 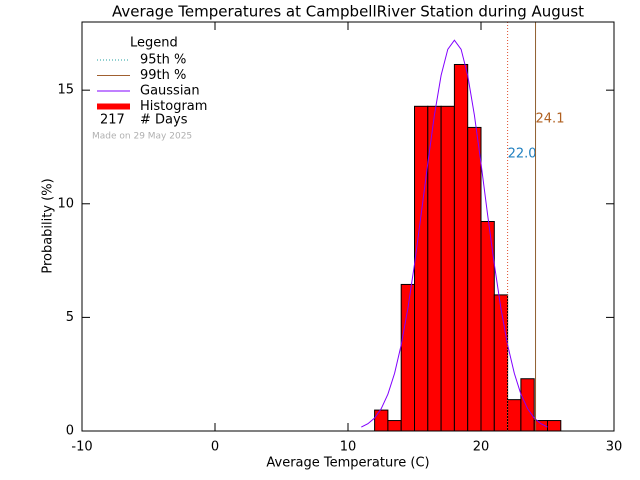 What do you see at coordinates (112, 120) in the screenshot?
I see `legend-days: 217` at bounding box center [112, 120].